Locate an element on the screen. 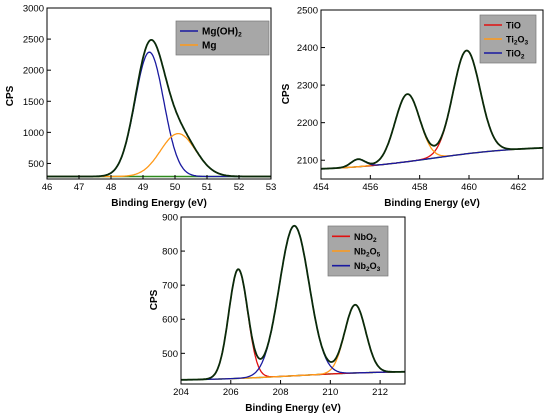  legend: NbO2 Nb2O5 Nb2O3 is located at coordinates (358, 251).